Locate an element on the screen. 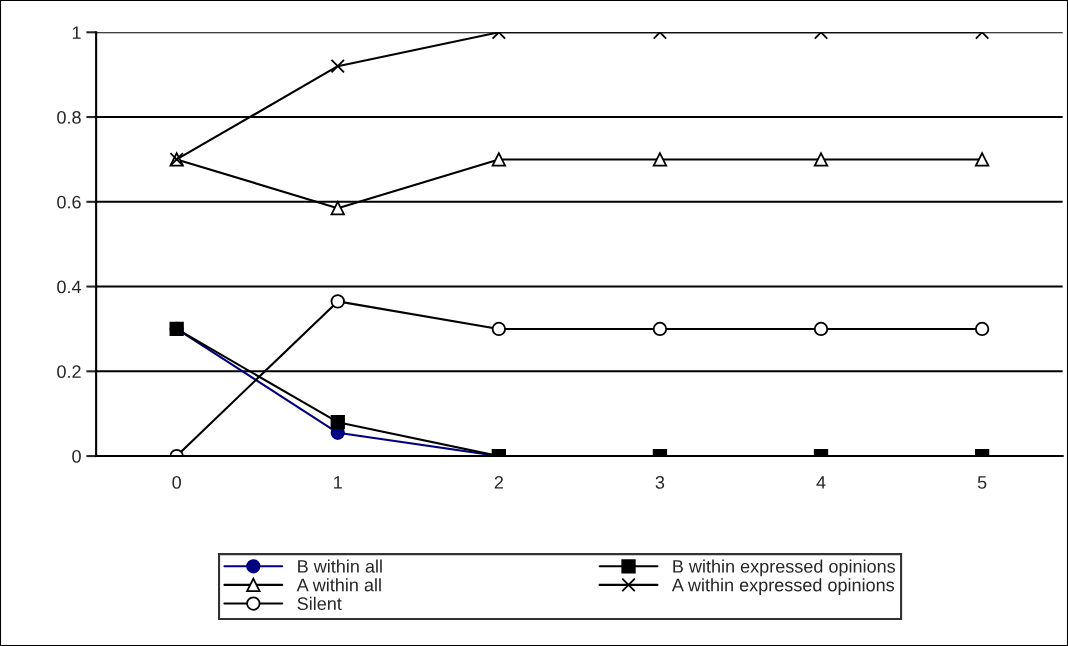 The height and width of the screenshot is (646, 1068). y-tick-label: 0 is located at coordinates (76, 456).